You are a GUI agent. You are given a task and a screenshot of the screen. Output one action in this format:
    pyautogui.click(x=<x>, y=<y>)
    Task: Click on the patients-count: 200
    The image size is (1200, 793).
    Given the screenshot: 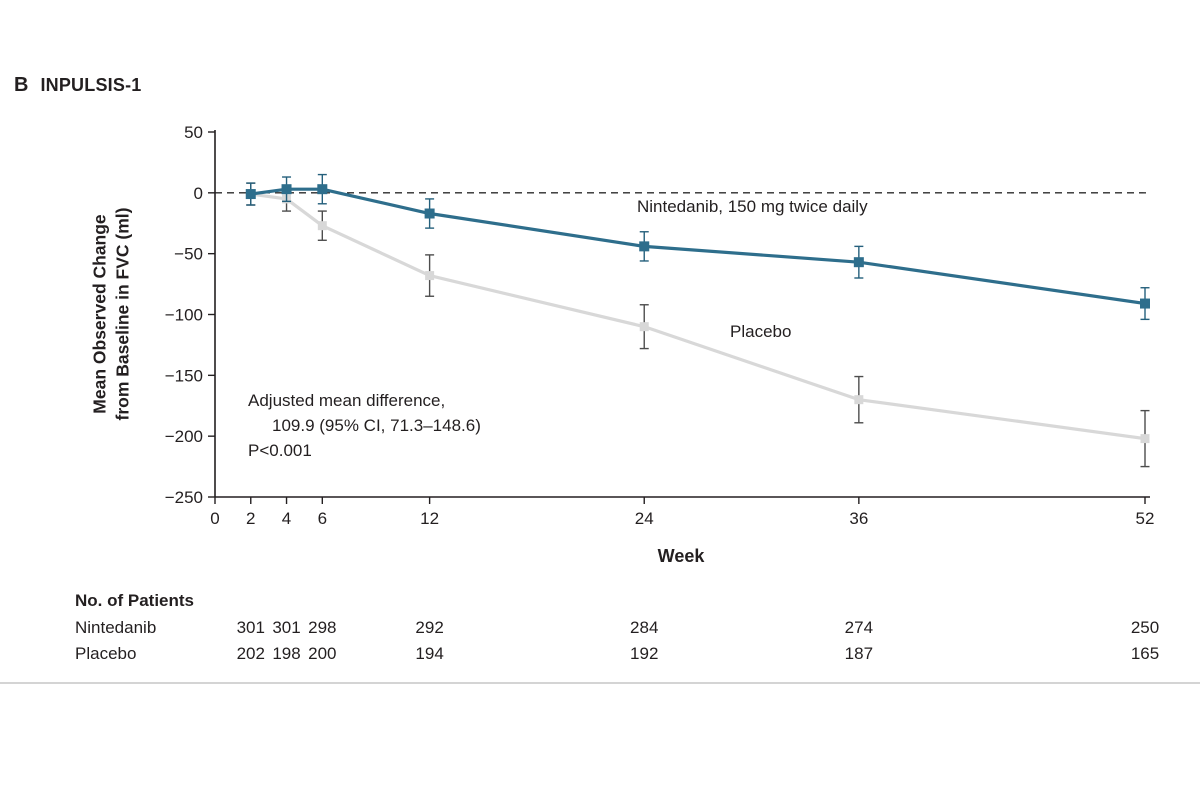 What is the action you would take?
    pyautogui.click(x=322, y=653)
    